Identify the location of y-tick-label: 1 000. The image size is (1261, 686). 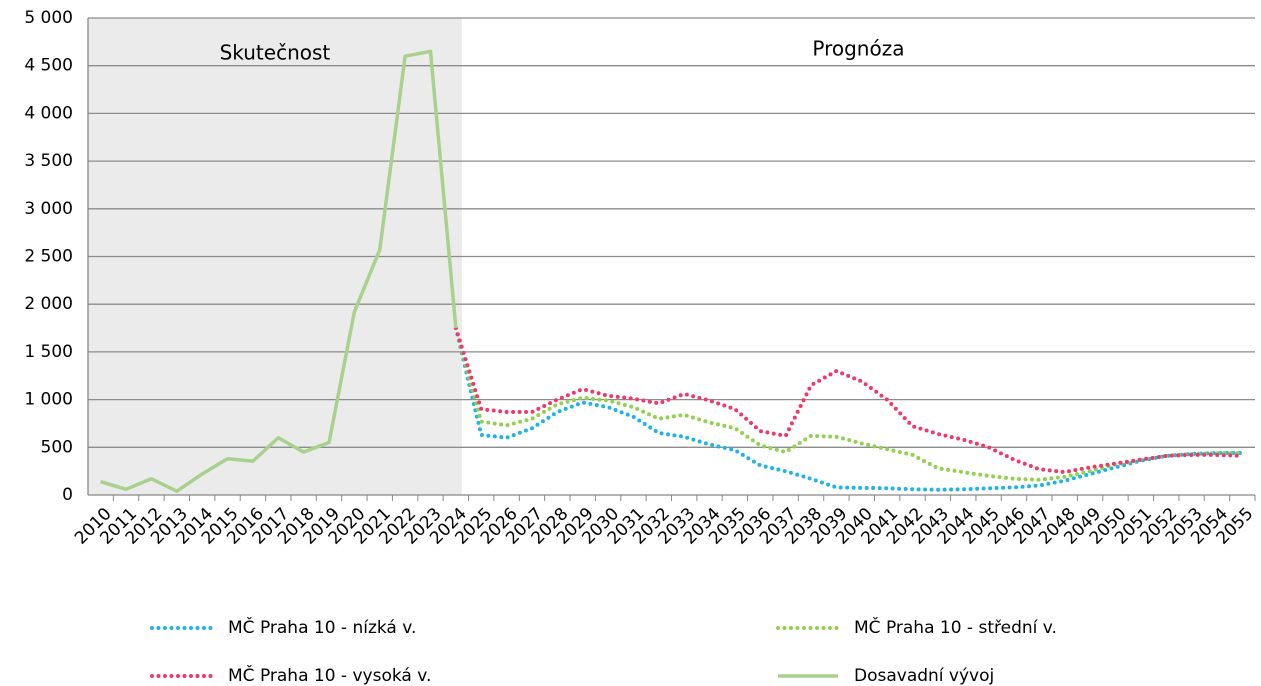
(48, 400).